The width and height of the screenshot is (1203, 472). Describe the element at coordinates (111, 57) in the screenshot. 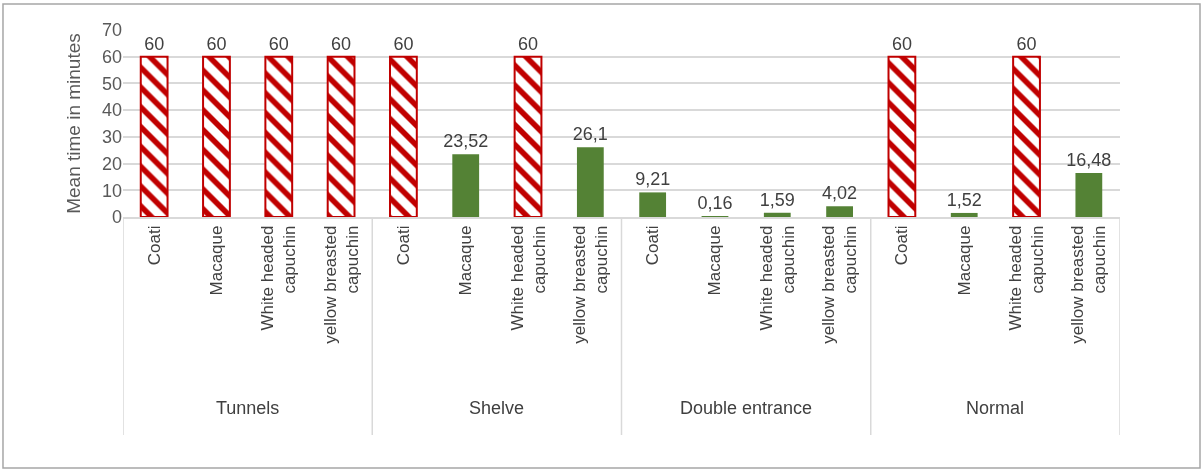

I see `y-tick-label: 60` at that location.